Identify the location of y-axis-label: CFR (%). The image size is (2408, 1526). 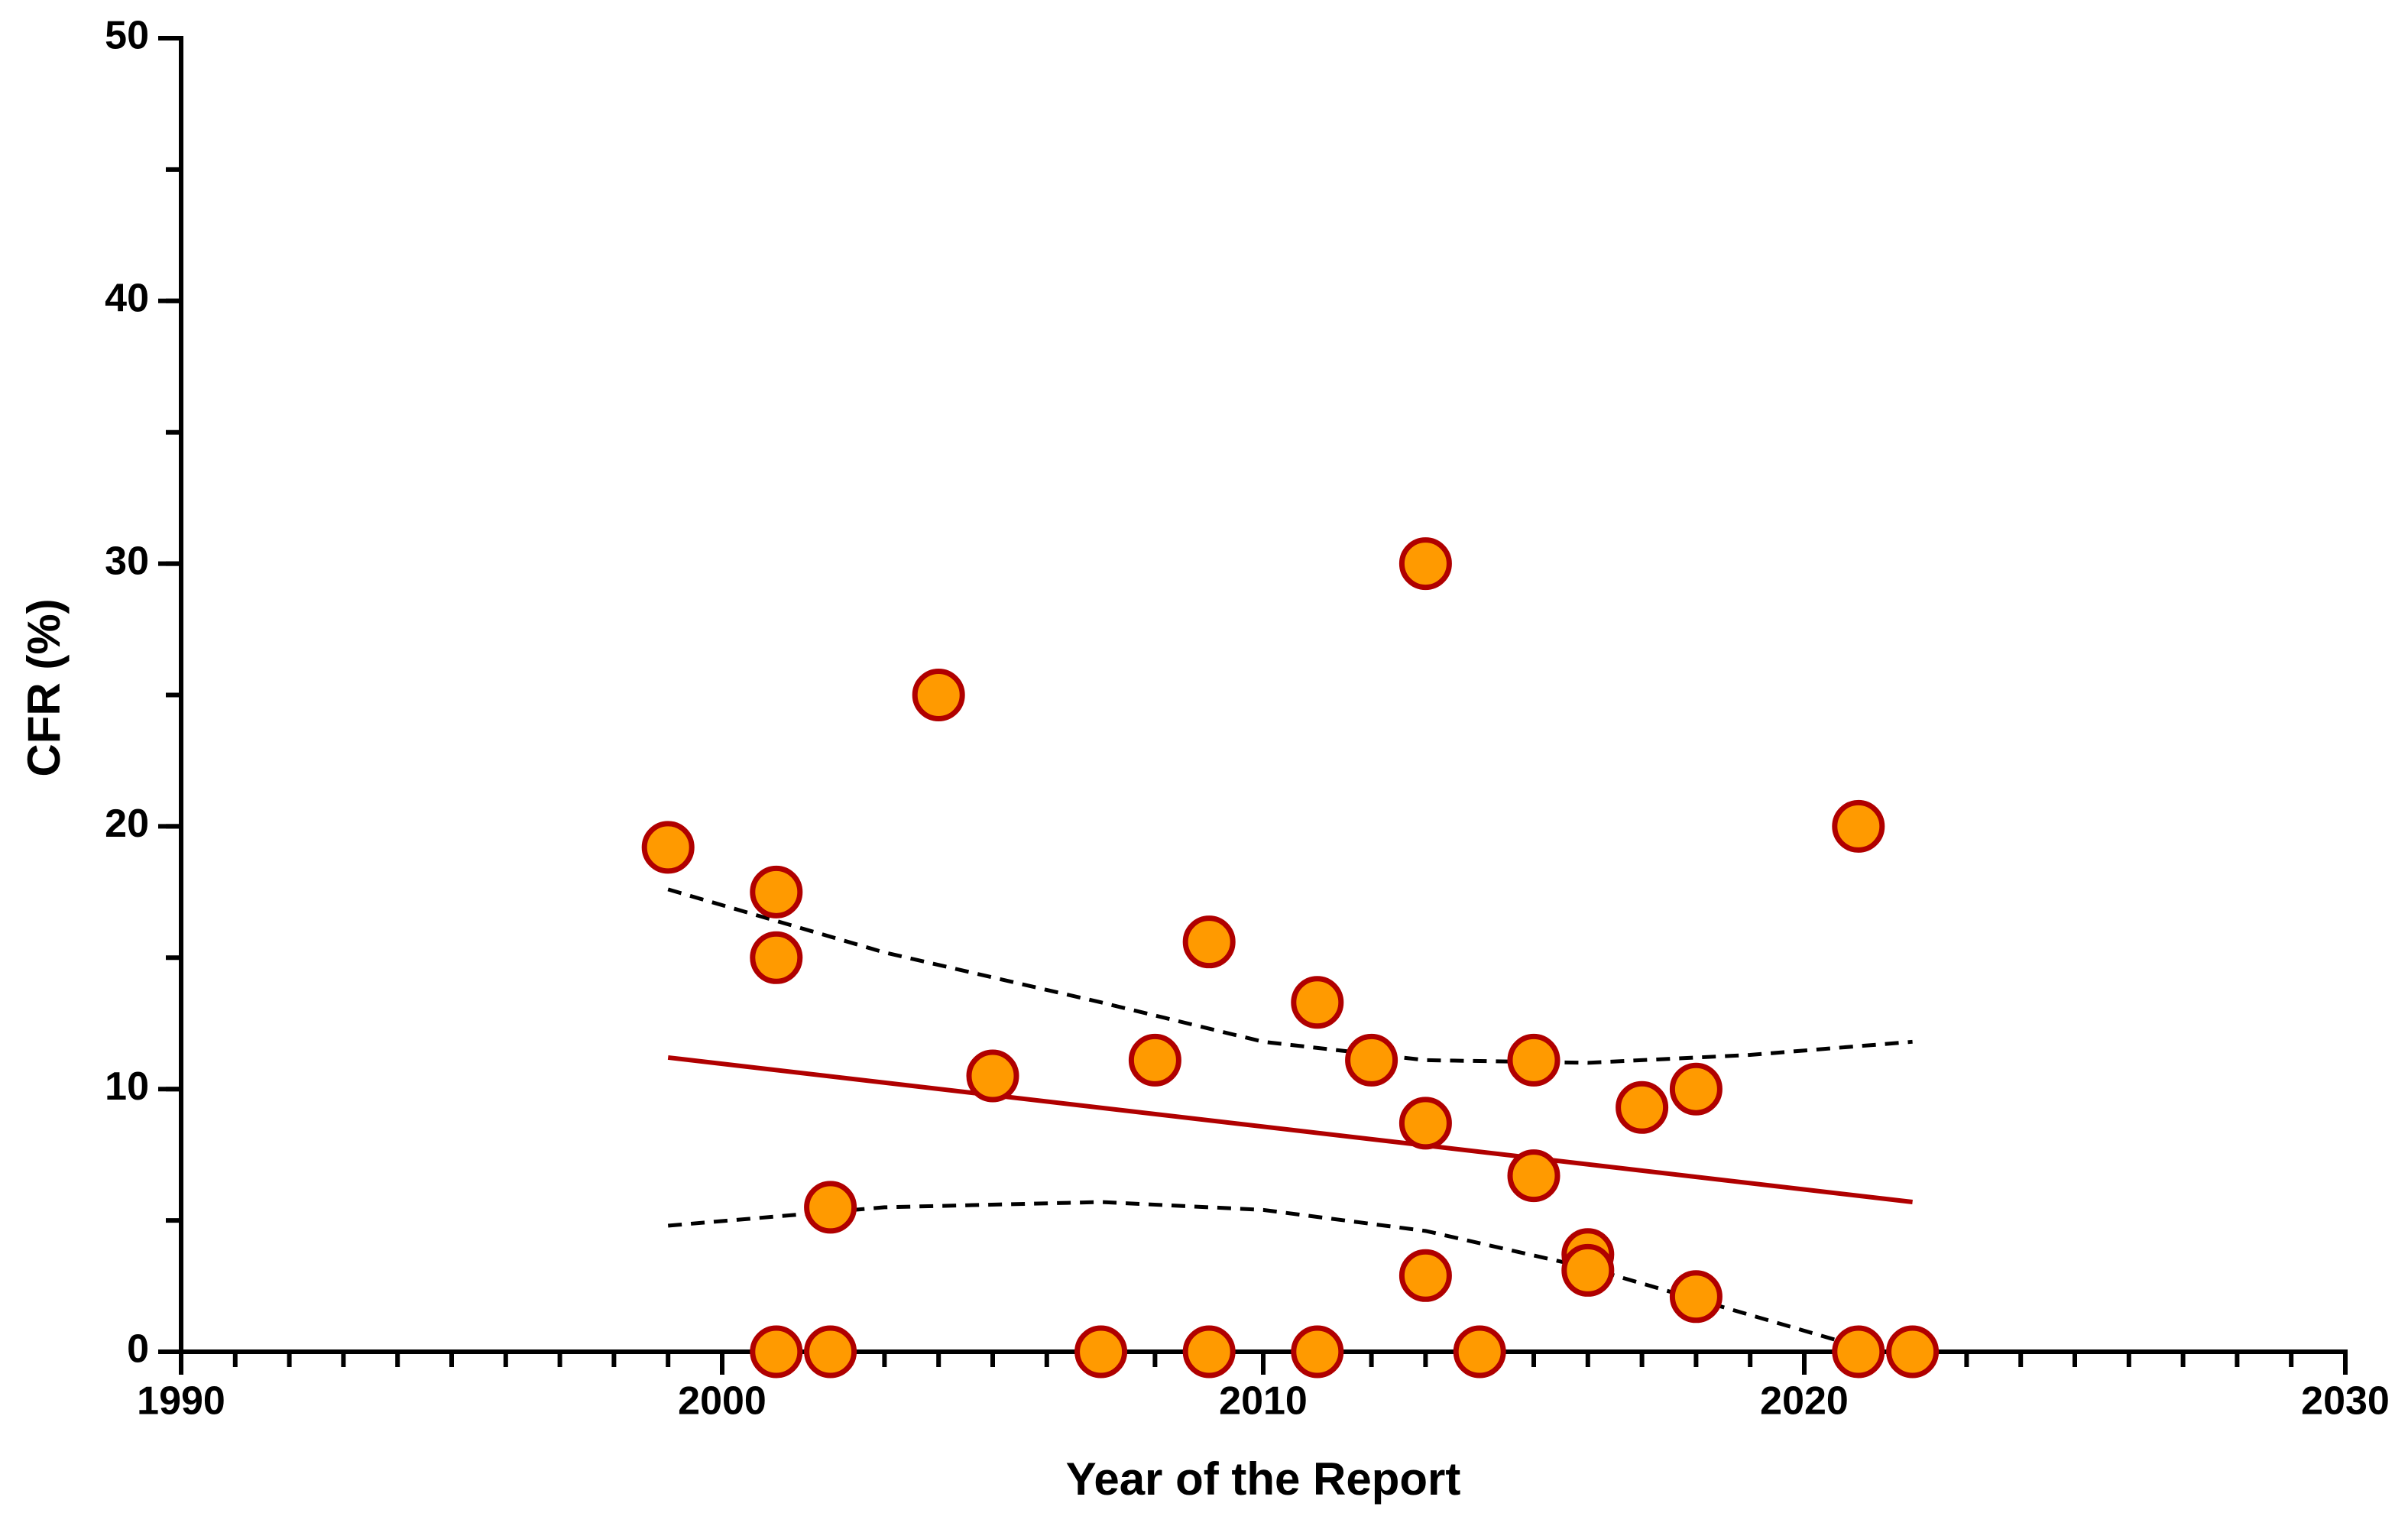
(44, 687).